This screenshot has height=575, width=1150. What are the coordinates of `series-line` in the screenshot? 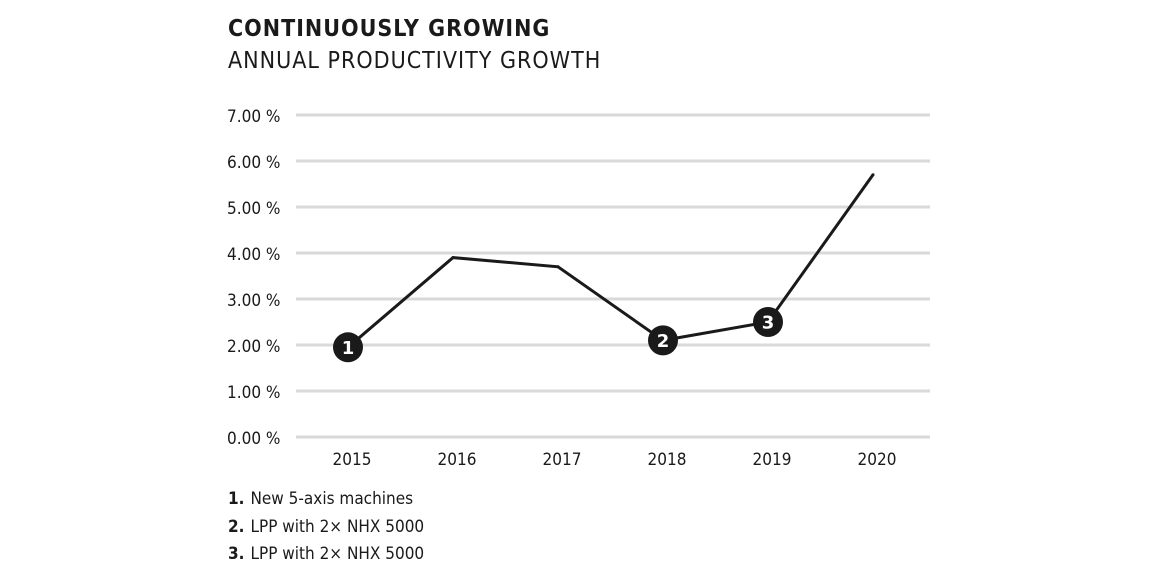 It's located at (611, 261).